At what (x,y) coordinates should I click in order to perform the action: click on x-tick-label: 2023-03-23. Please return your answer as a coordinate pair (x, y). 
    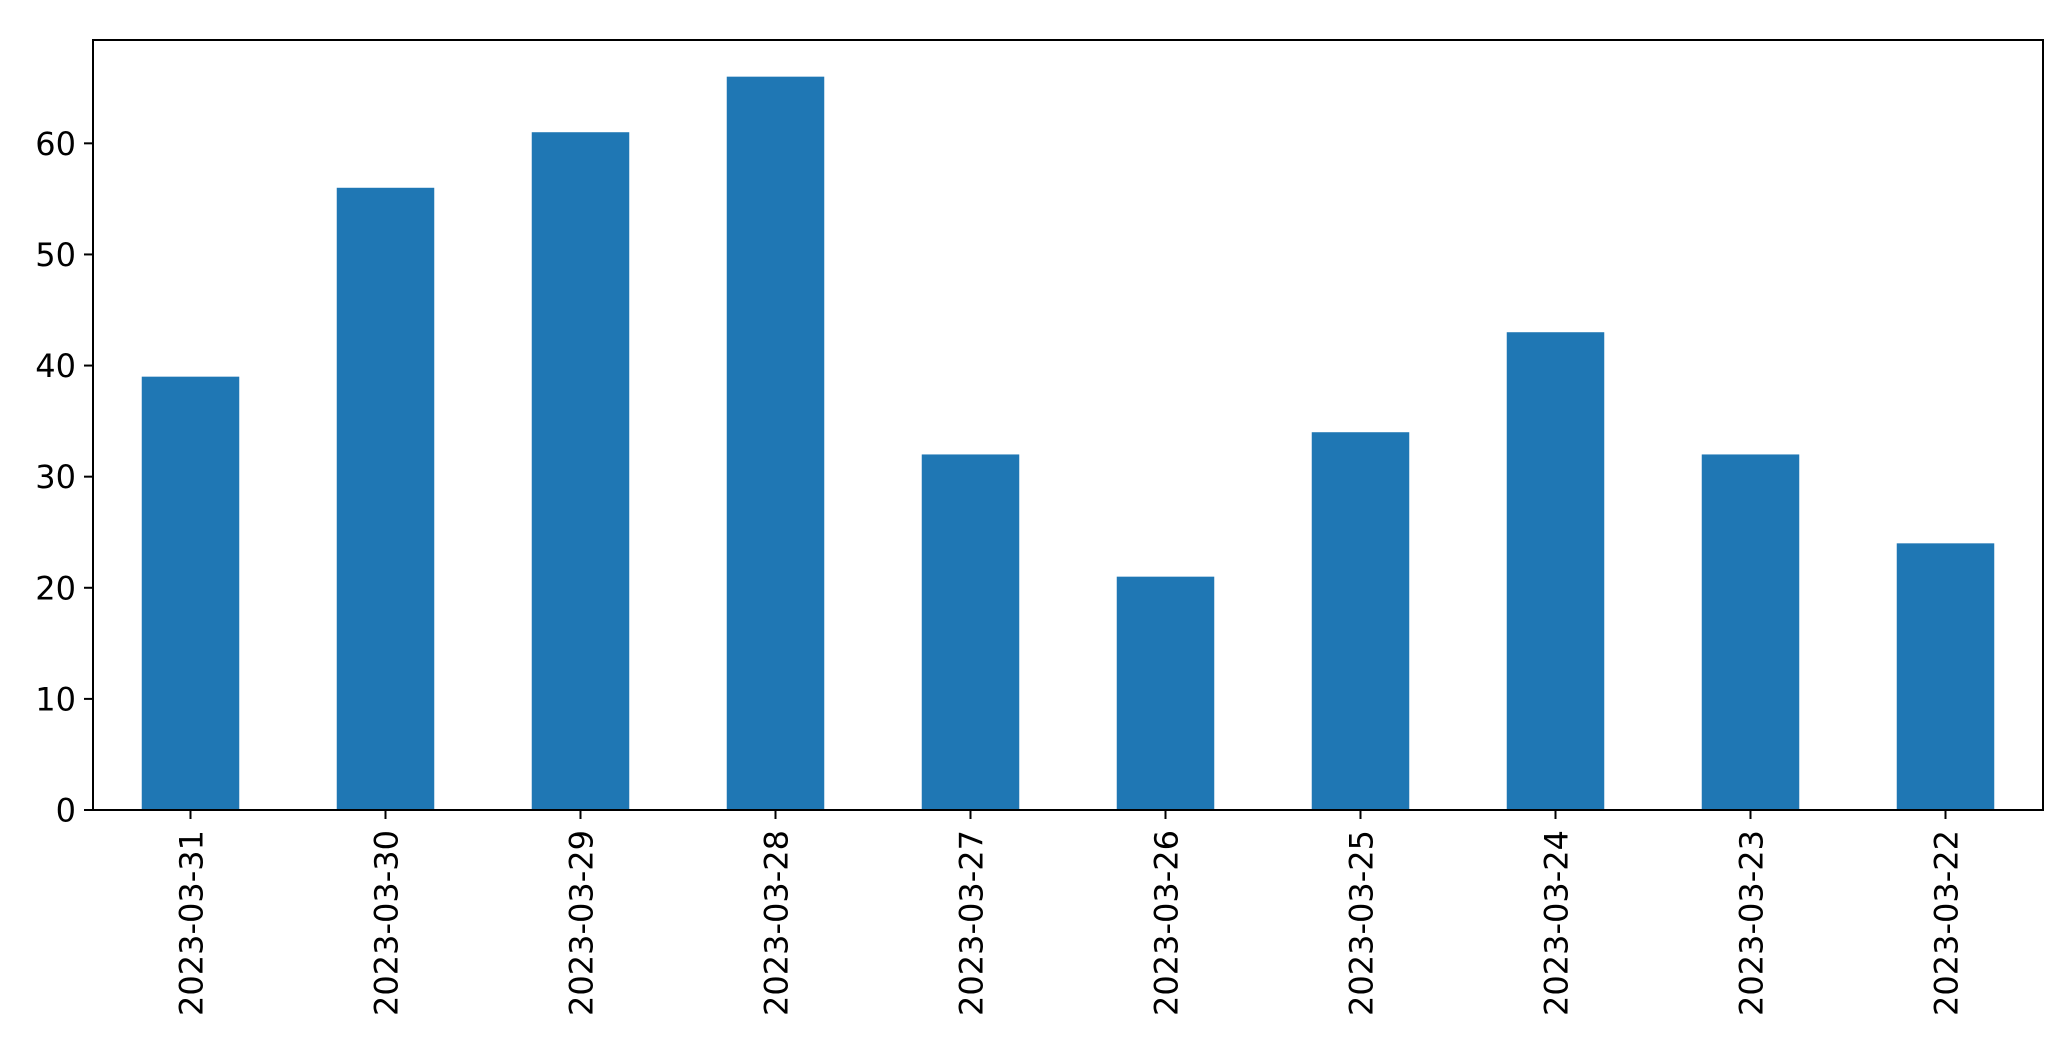
    Looking at the image, I should click on (1751, 923).